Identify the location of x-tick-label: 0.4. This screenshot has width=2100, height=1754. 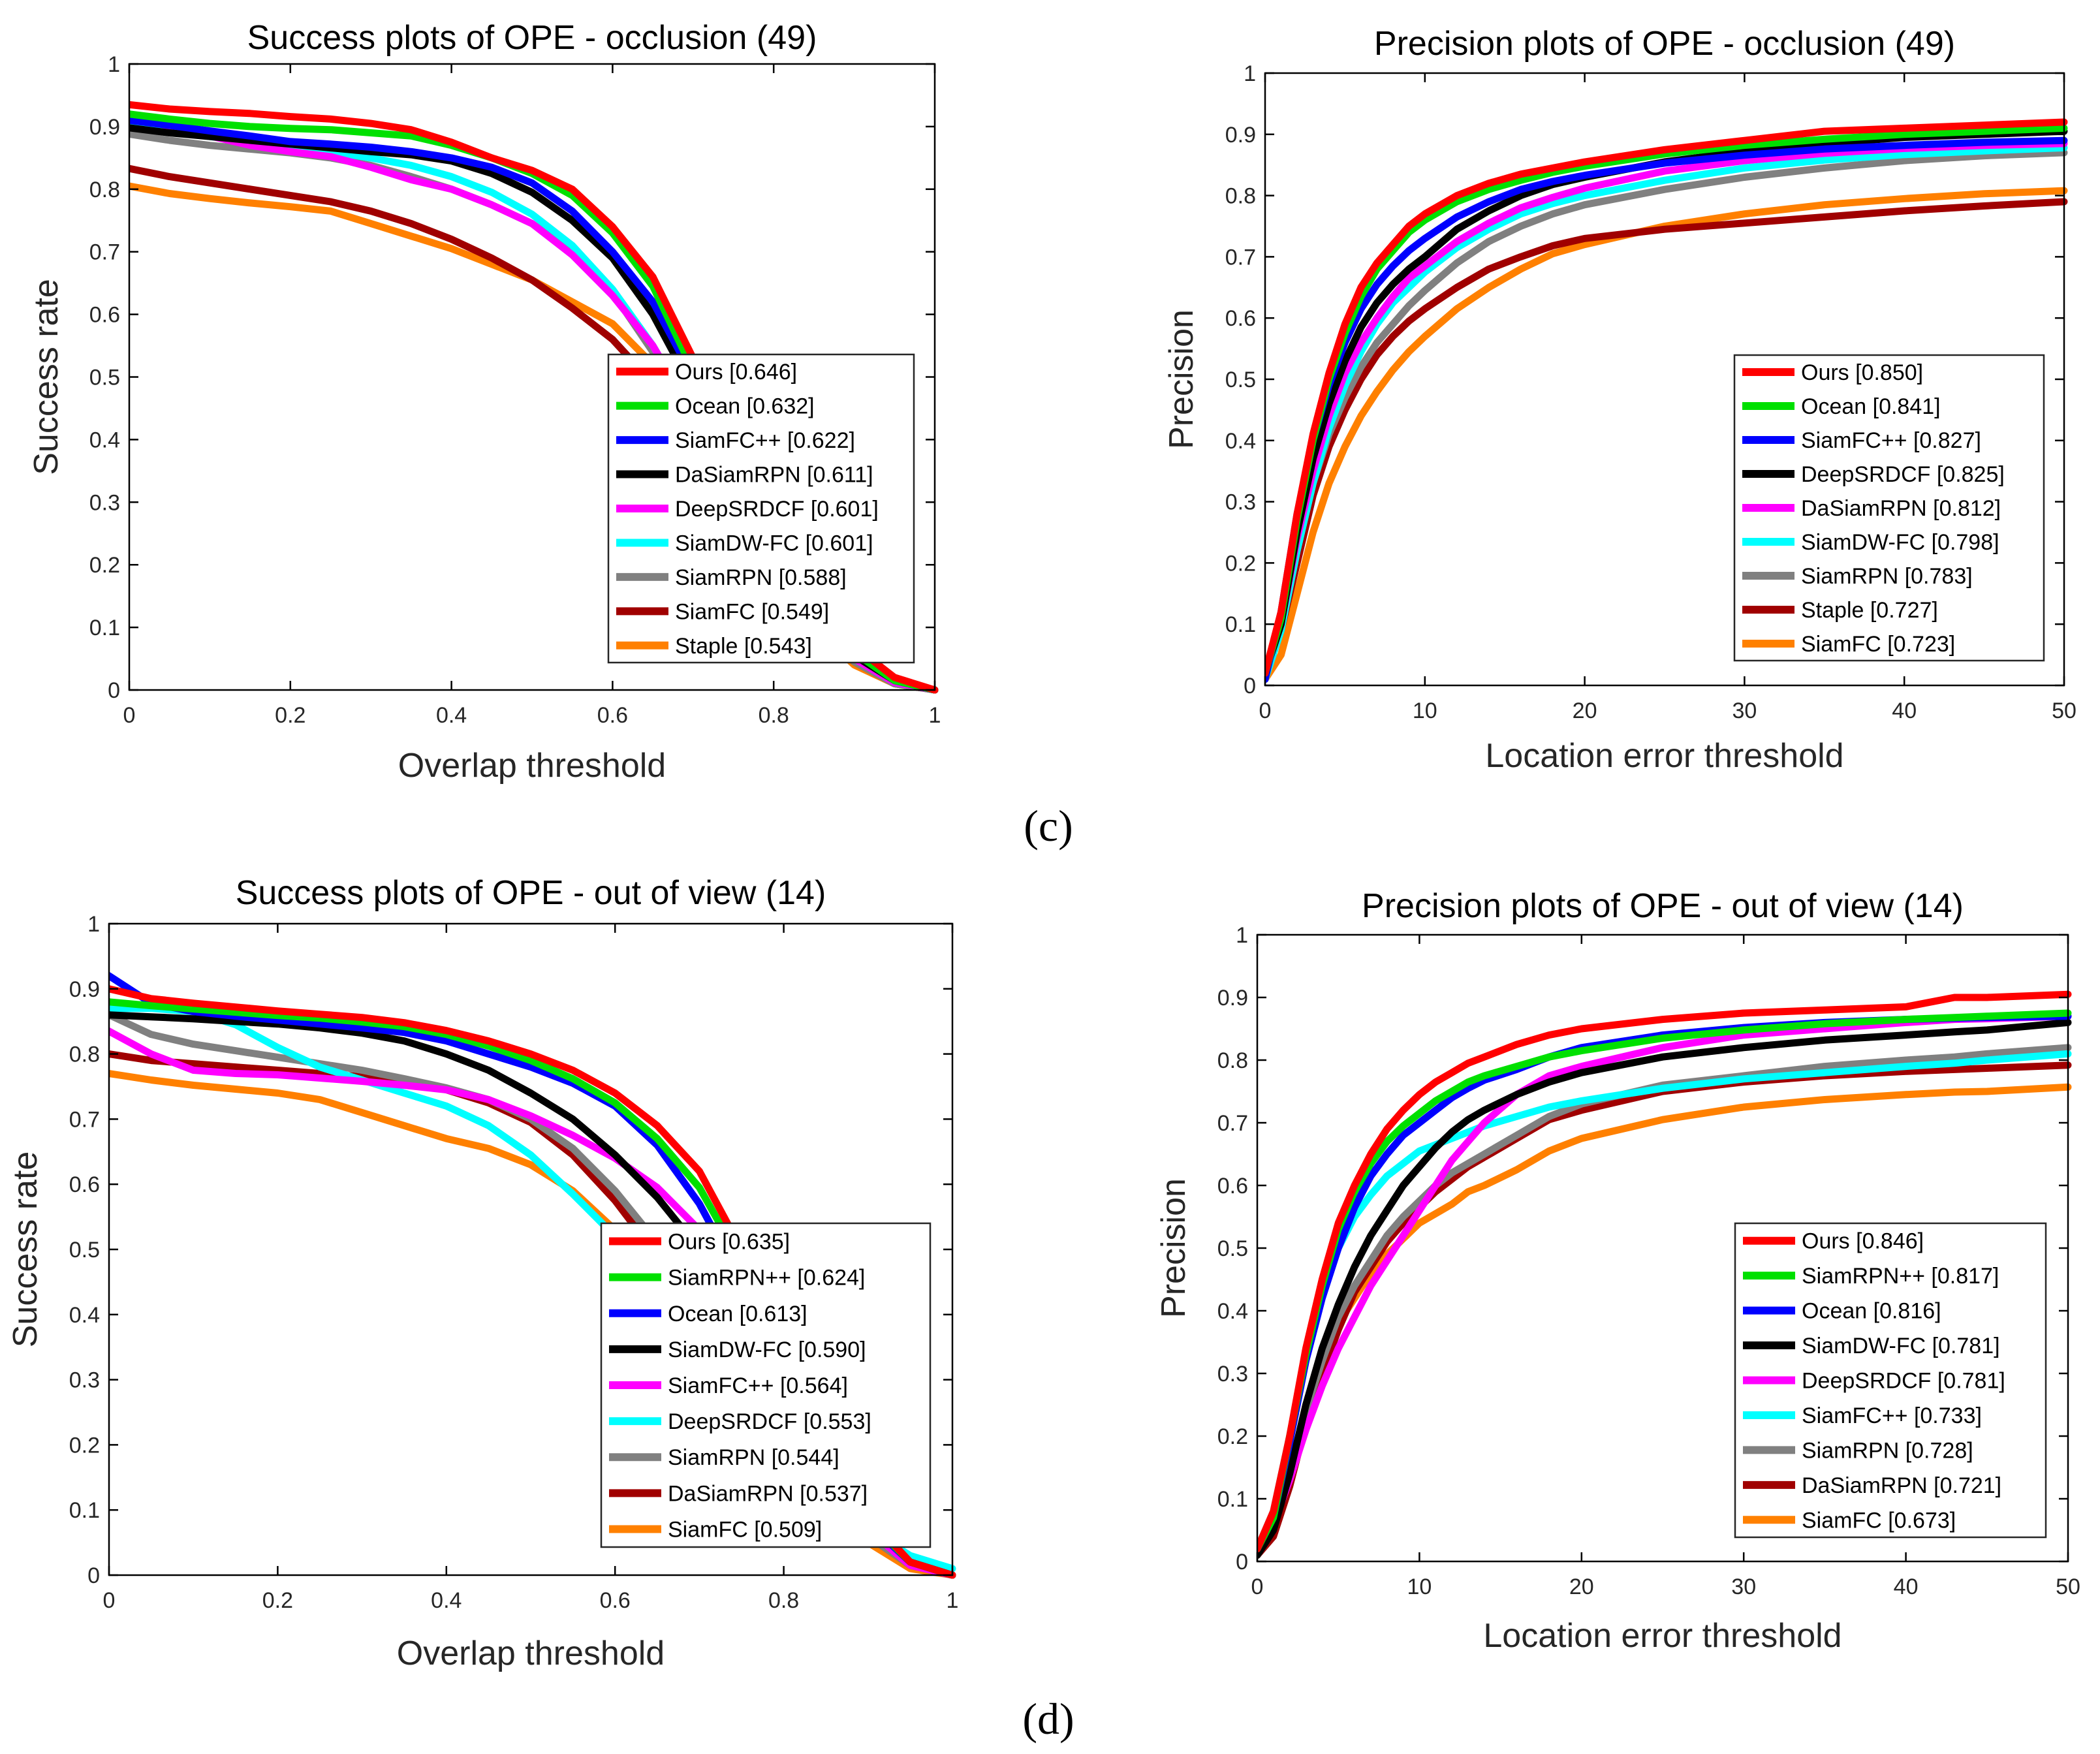
(451, 715).